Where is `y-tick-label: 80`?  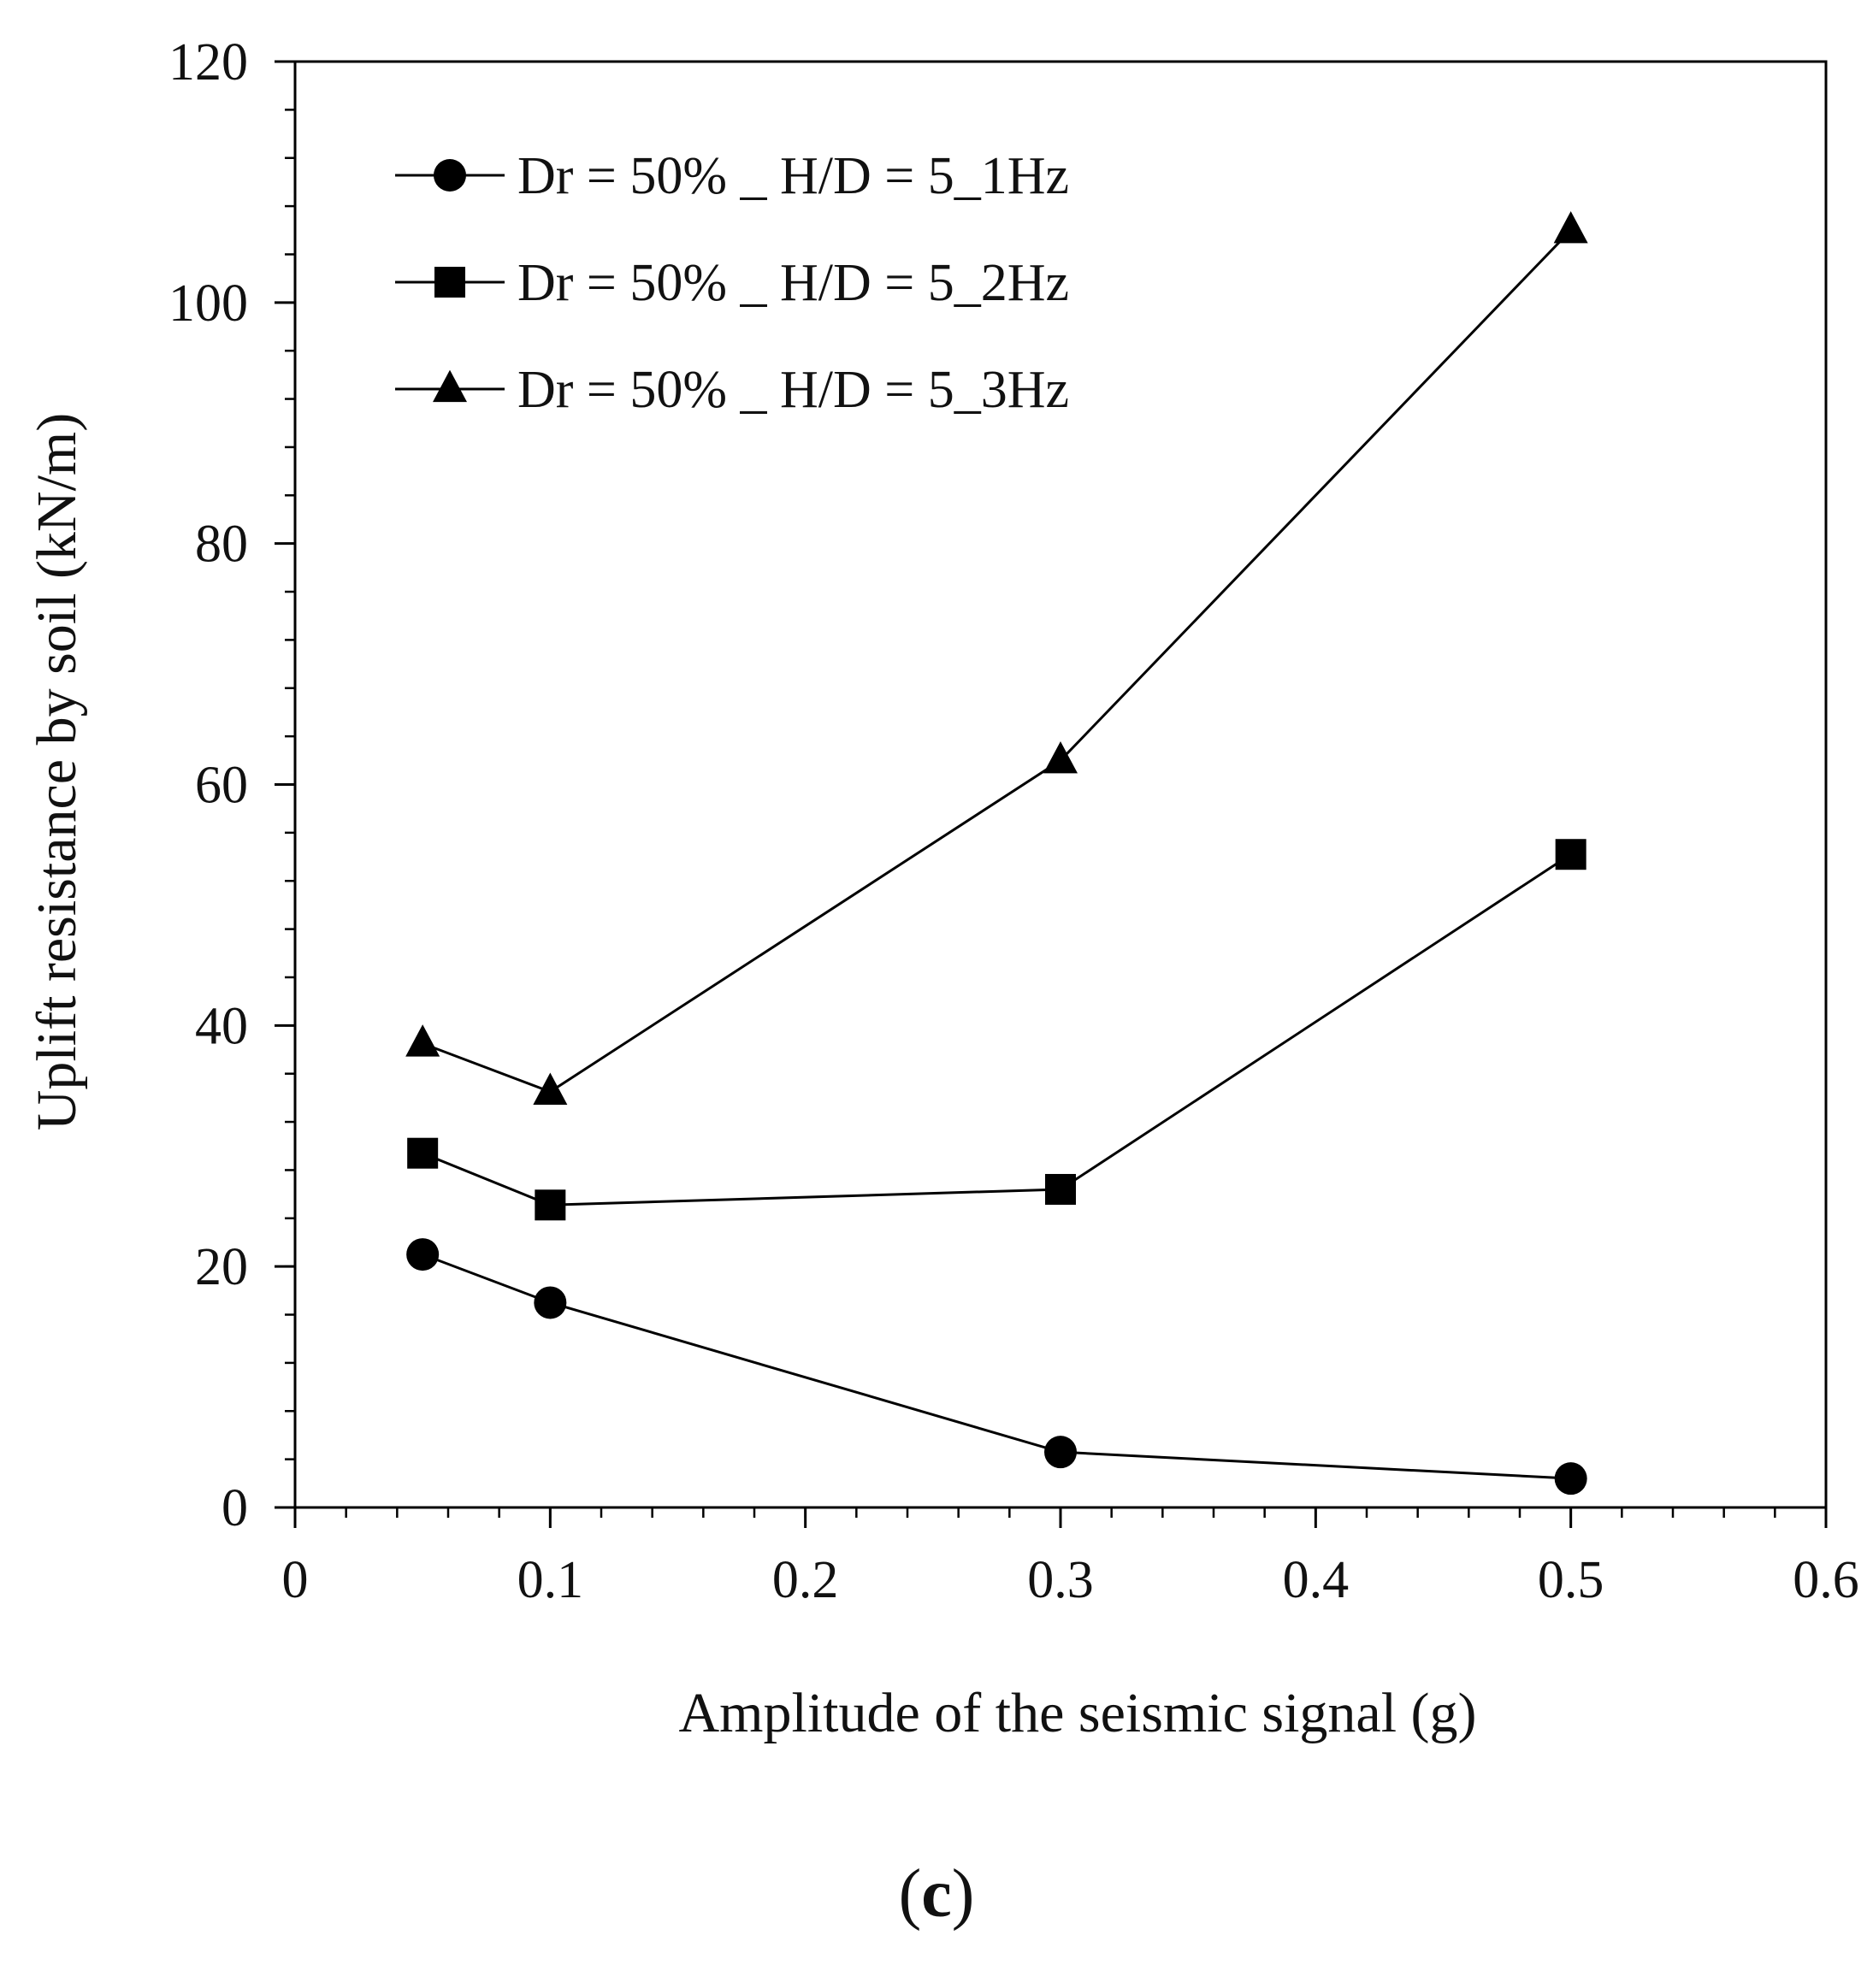 y-tick-label: 80 is located at coordinates (221, 545).